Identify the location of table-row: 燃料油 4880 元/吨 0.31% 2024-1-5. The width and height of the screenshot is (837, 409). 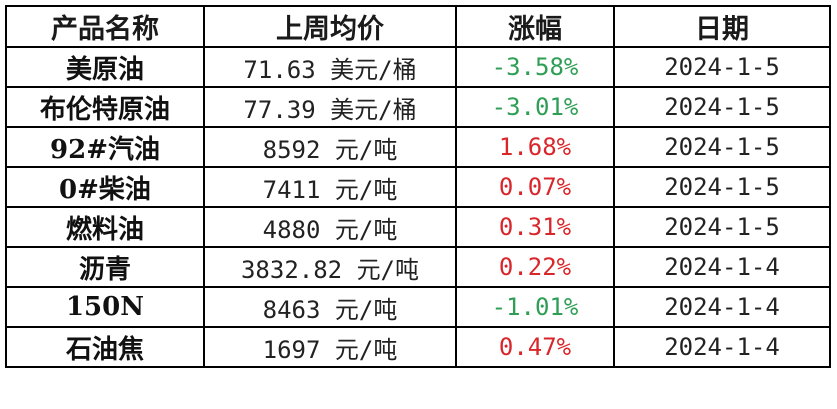
(418, 227).